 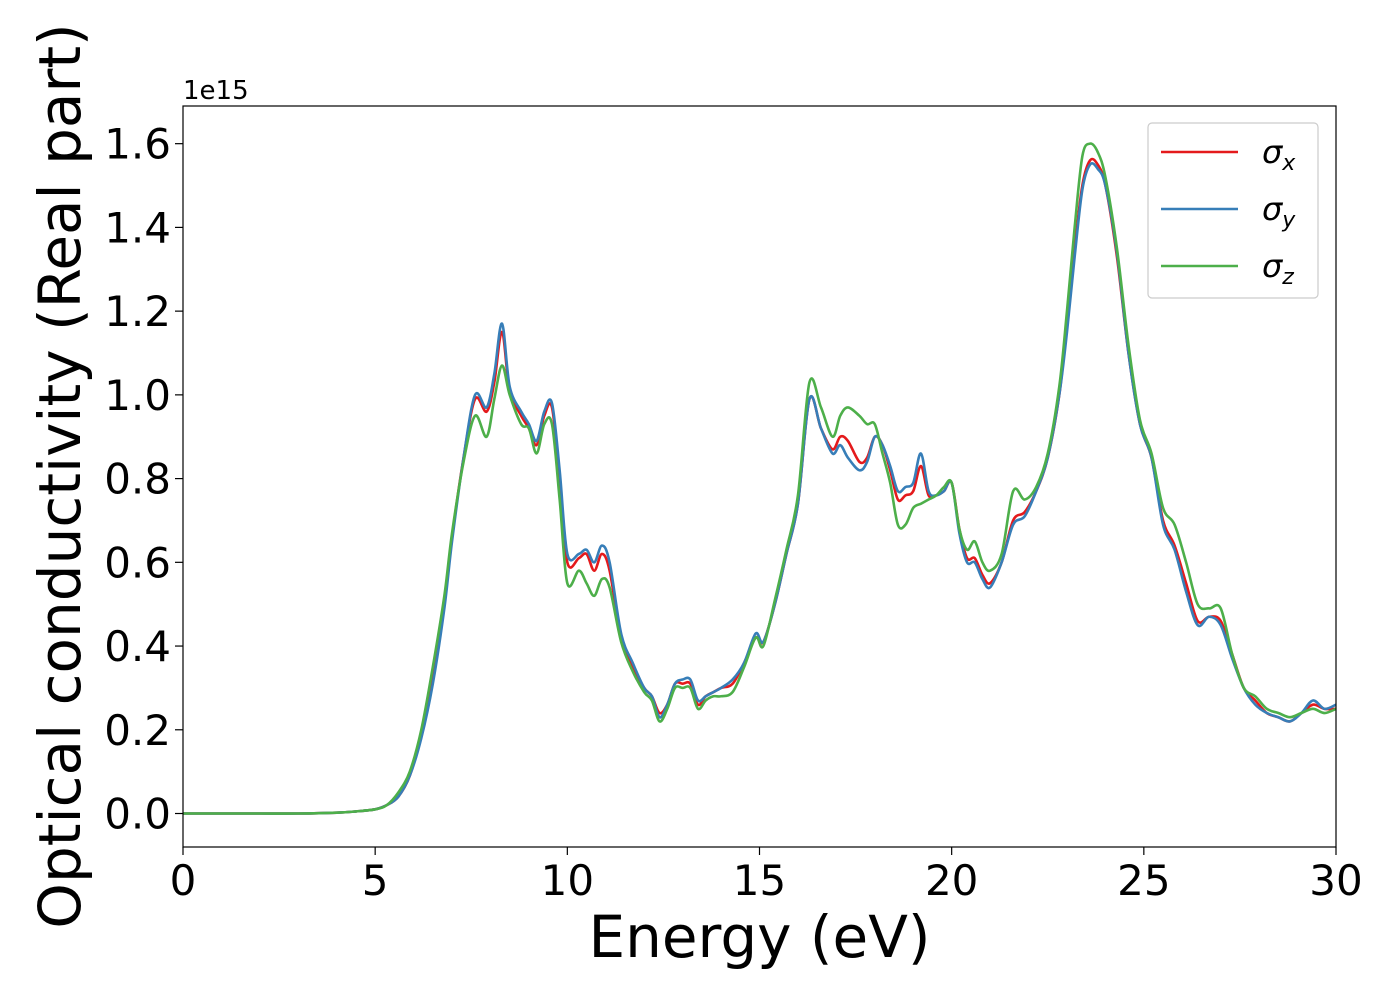 I want to click on y-ticks: 0.0 0.2 0.4 0.6 0.8 1.0 1.2 1.4 1.6, so click(x=143, y=479).